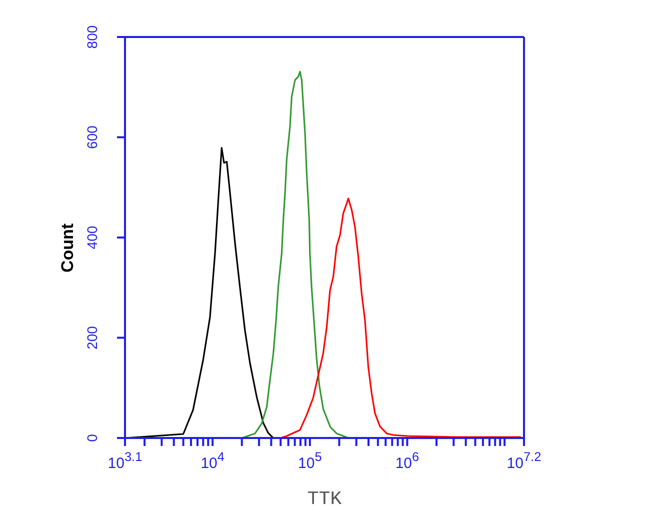  What do you see at coordinates (212, 460) in the screenshot?
I see `x-tick-label: 10$^{4}$` at bounding box center [212, 460].